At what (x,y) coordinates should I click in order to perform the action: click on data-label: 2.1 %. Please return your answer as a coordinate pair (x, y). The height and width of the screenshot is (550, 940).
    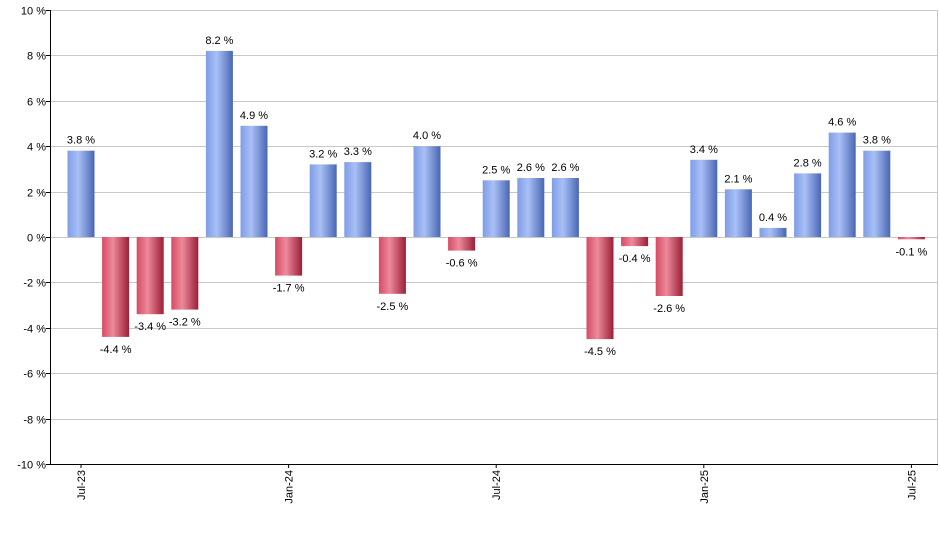
    Looking at the image, I should click on (738, 179).